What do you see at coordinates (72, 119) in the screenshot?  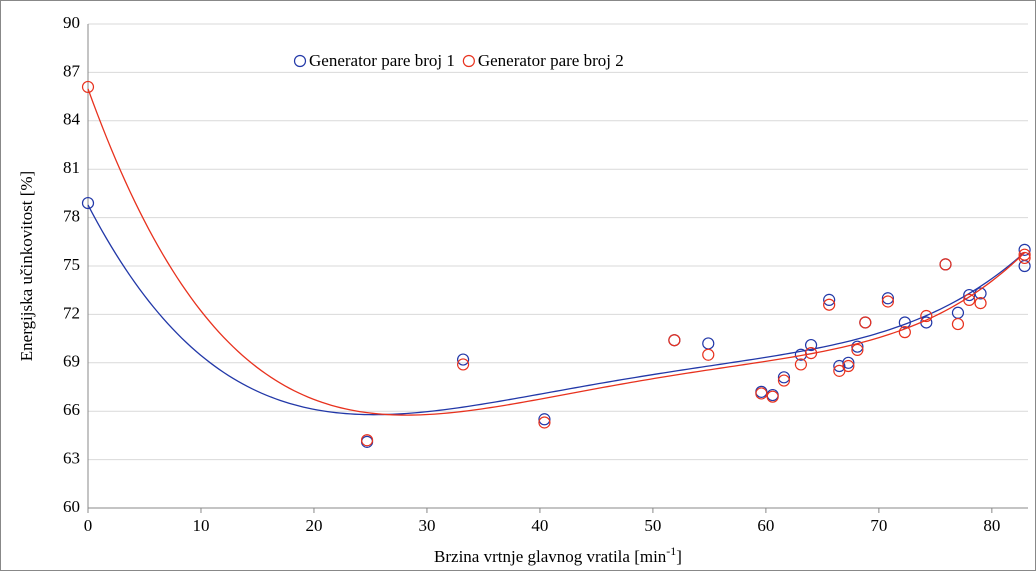 I see `y-tick-label: 84` at bounding box center [72, 119].